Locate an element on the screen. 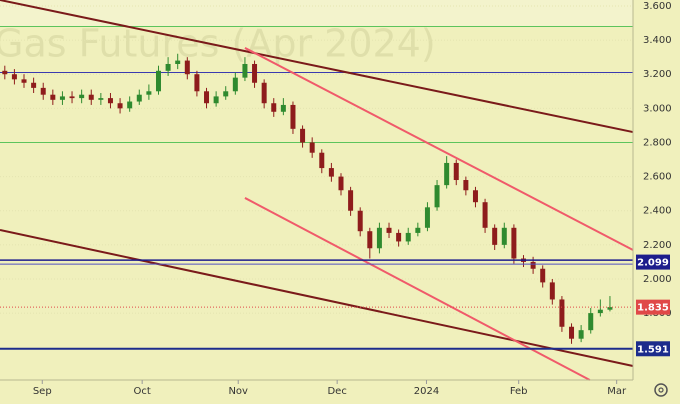 This screenshot has width=680, height=404. settings-icon is located at coordinates (661, 390).